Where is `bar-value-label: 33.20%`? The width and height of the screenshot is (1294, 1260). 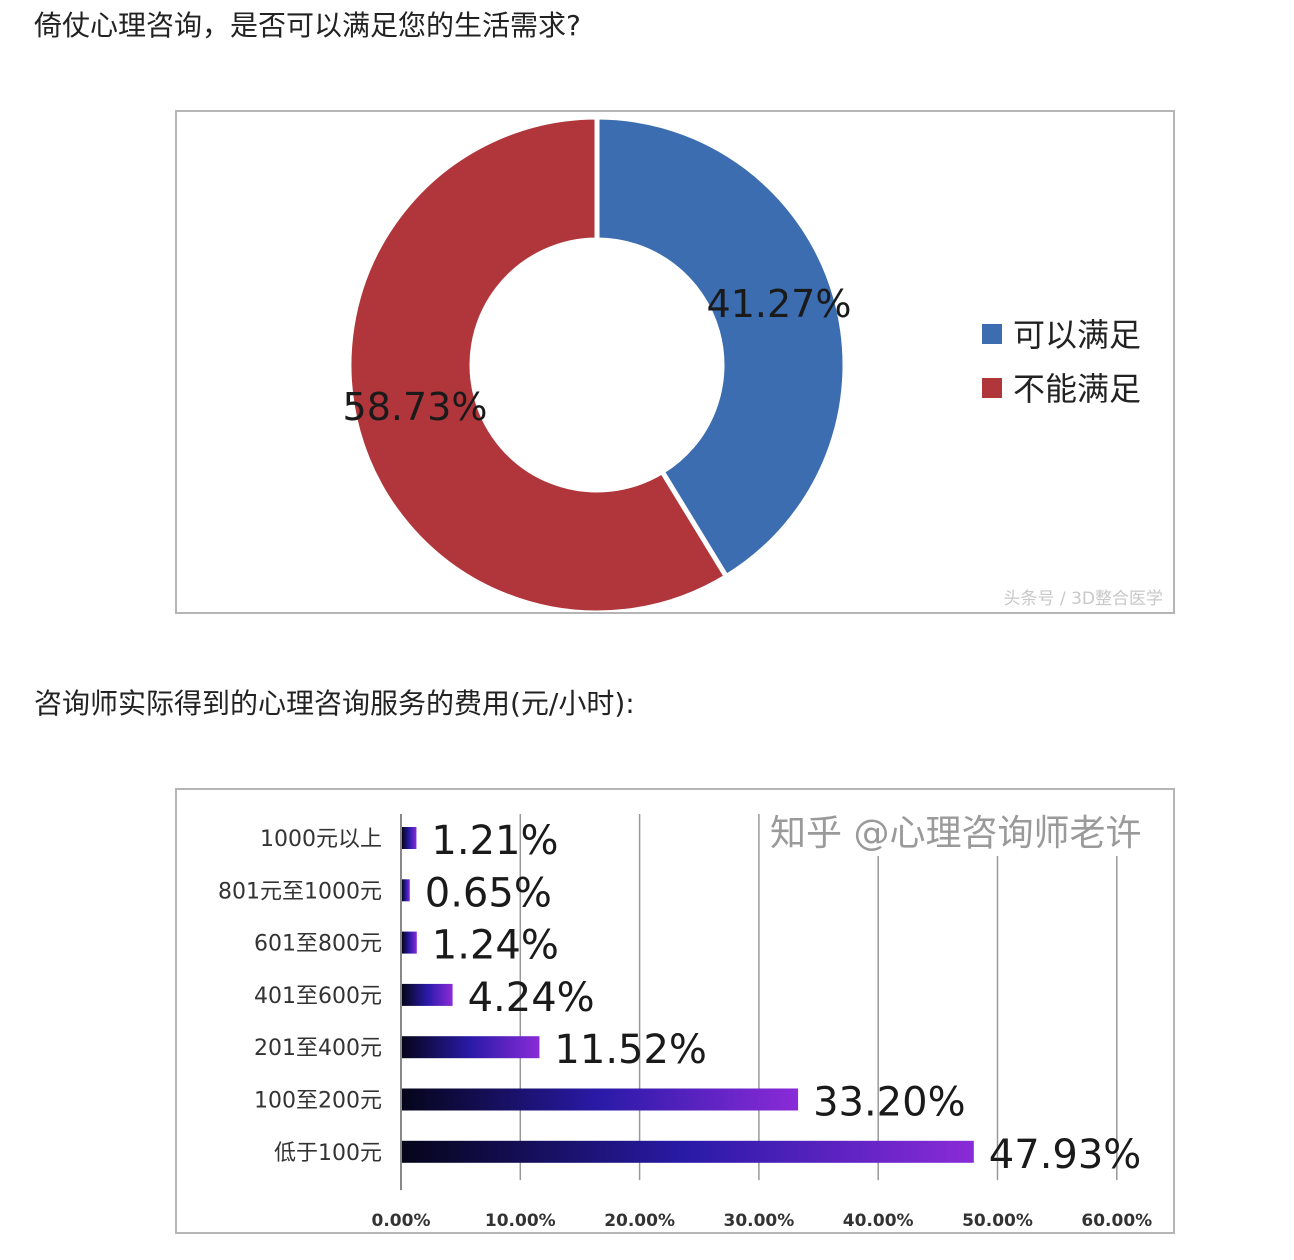 bar-value-label: 33.20% is located at coordinates (889, 1103).